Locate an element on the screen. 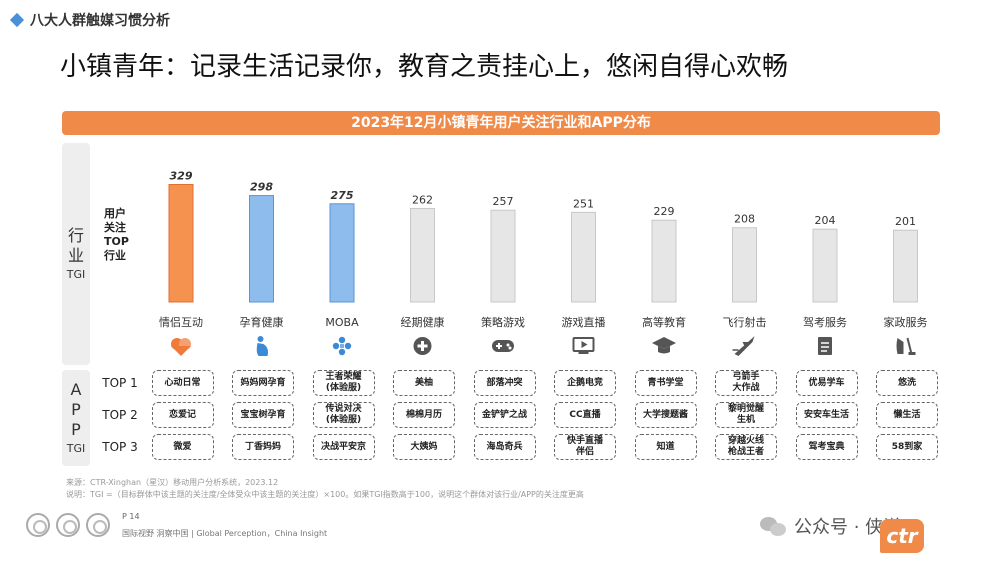 The width and height of the screenshot is (1000, 562). app-cell: 懒生活 is located at coordinates (907, 415).